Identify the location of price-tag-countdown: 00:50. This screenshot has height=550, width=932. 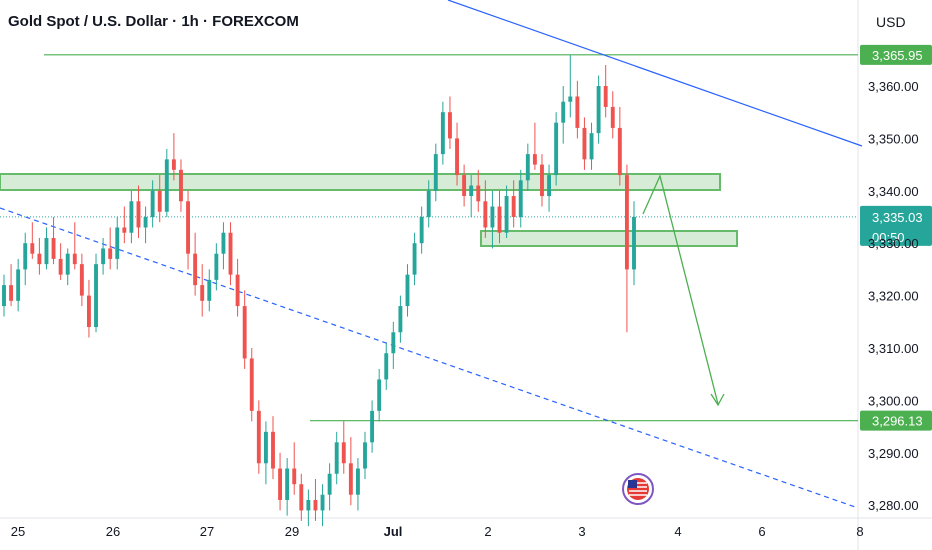
(888, 237).